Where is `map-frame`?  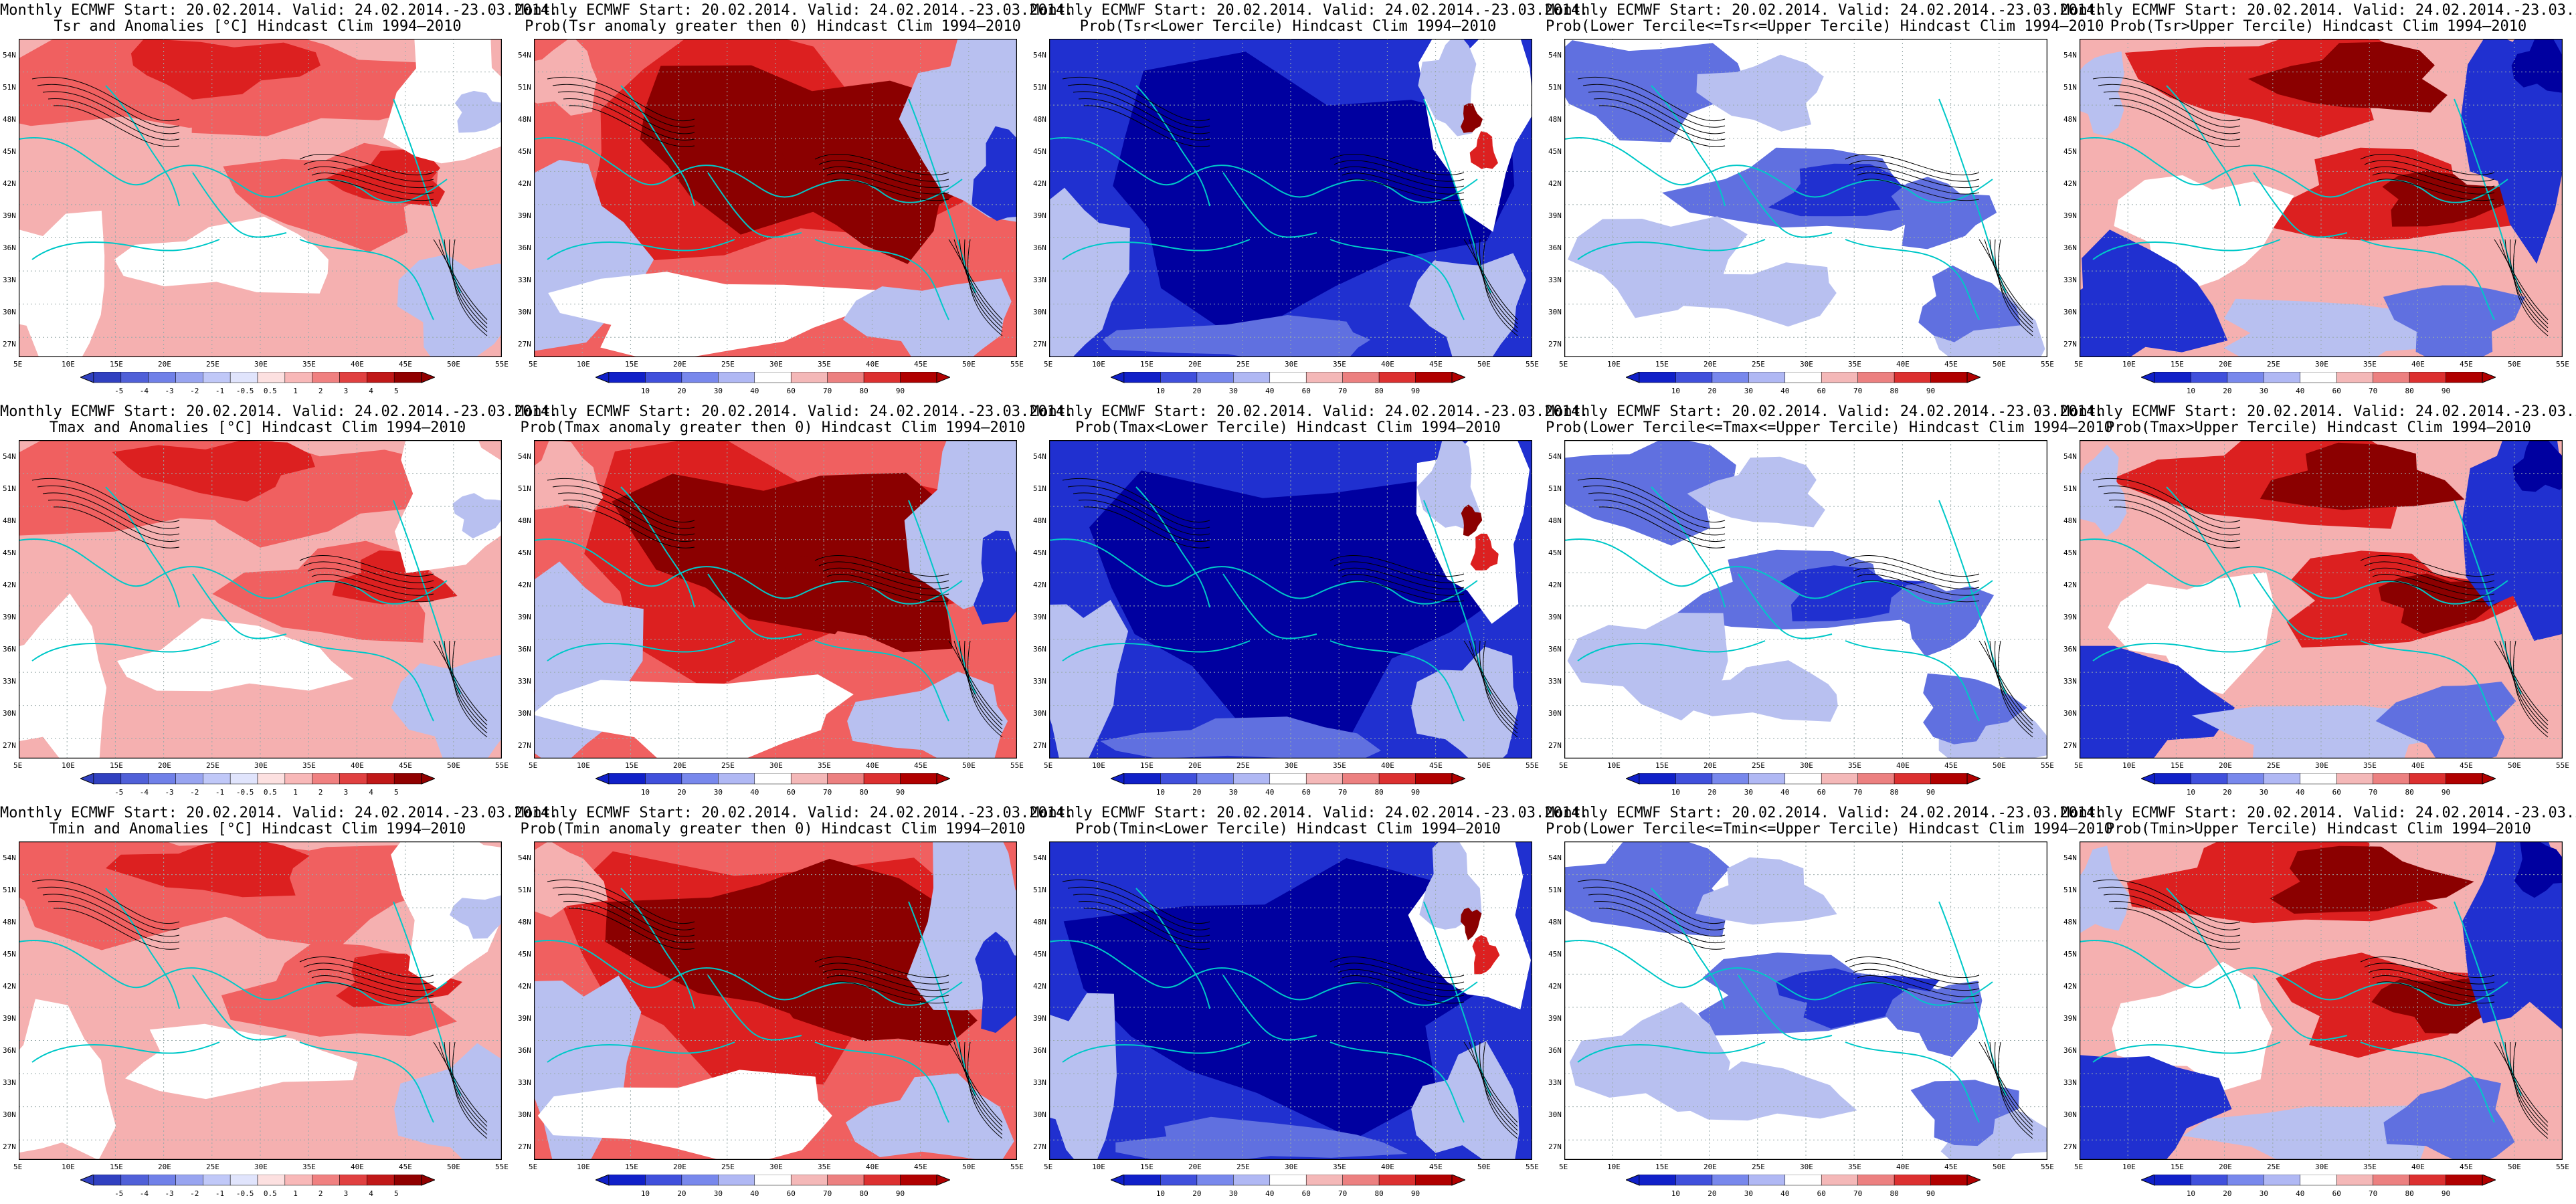 map-frame is located at coordinates (1290, 599).